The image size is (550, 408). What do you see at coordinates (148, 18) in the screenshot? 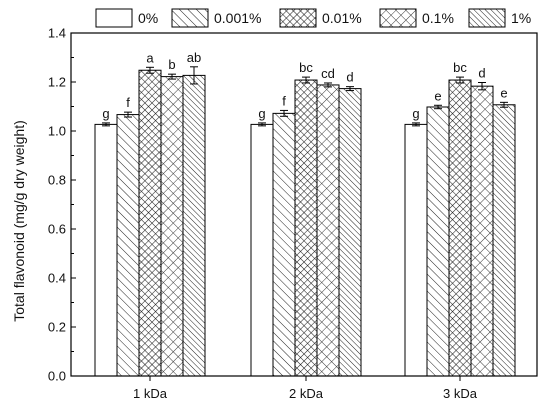
I see `legend-label: 0%` at bounding box center [148, 18].